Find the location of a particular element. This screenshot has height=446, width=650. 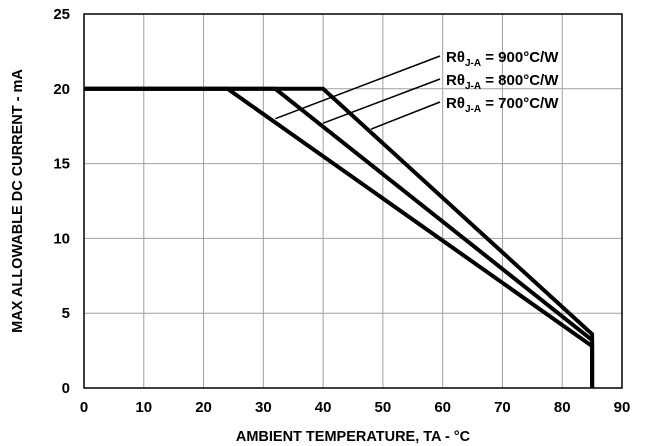

y-tick-label: 20 is located at coordinates (61, 89).